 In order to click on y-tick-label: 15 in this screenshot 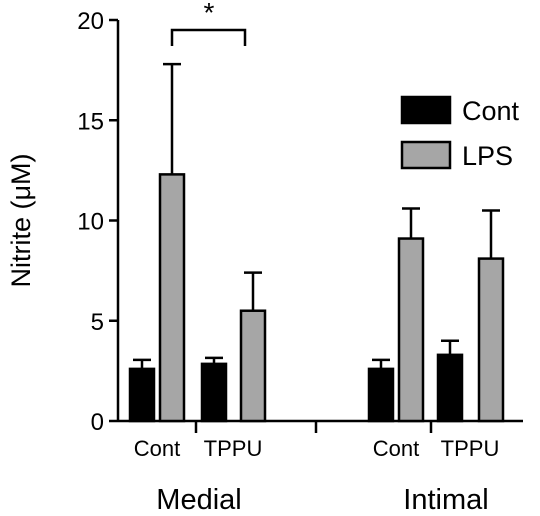, I will do `click(90, 121)`.